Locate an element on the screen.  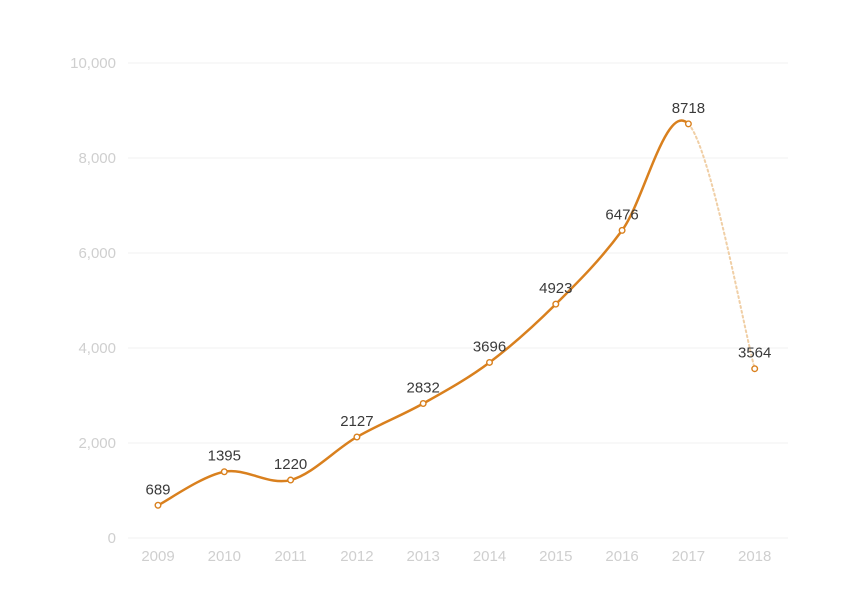
y-axis-ticks: 0 2,000 4,000 6,000 8,000 10,000 is located at coordinates (93, 301).